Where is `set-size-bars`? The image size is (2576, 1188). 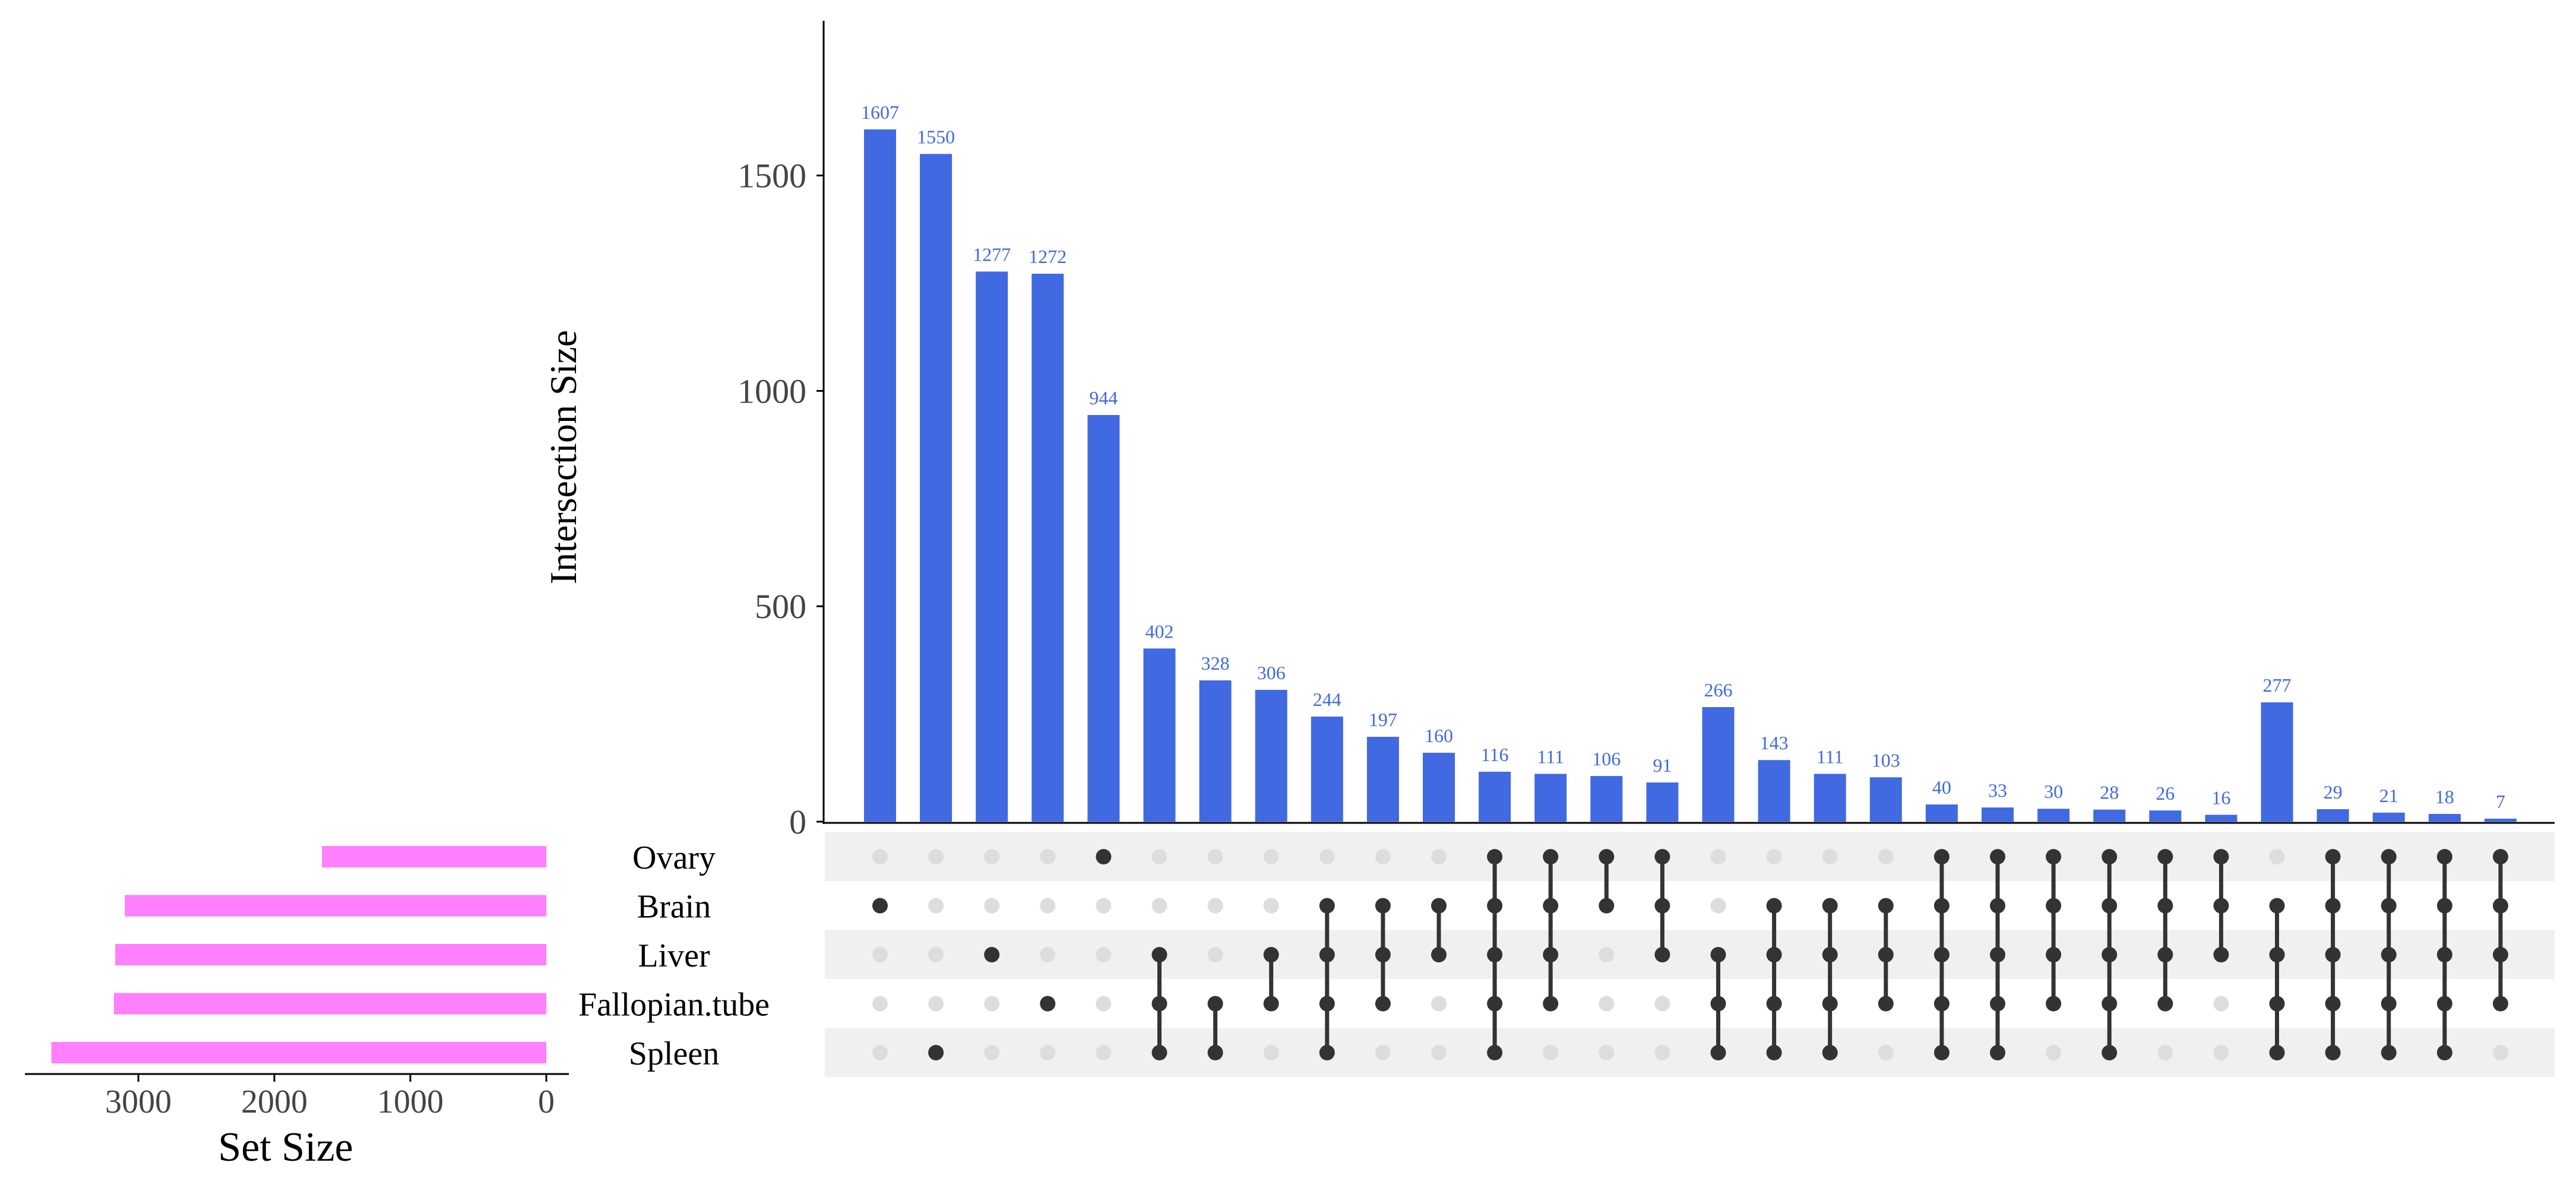
set-size-bars is located at coordinates (299, 954).